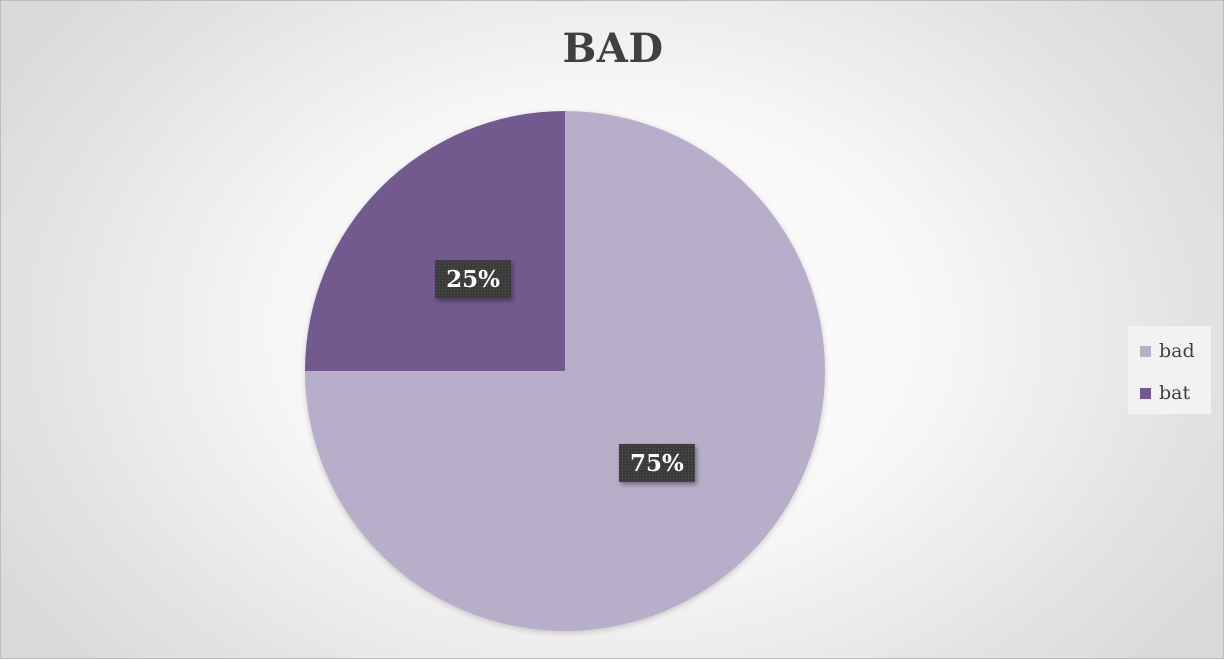  Describe the element at coordinates (1169, 370) in the screenshot. I see `legend: bad bat` at that location.